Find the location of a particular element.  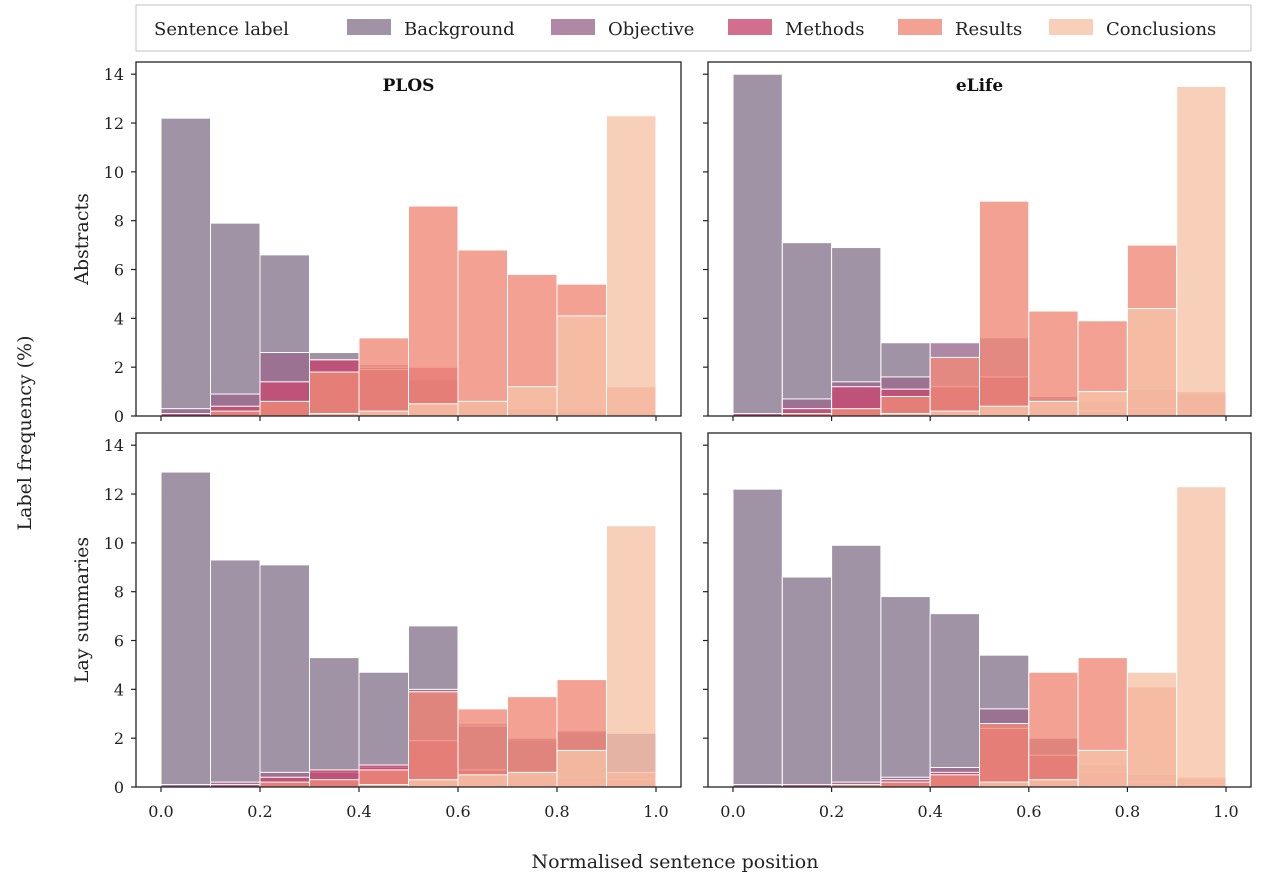

legend-swatch-objective is located at coordinates (573, 27).